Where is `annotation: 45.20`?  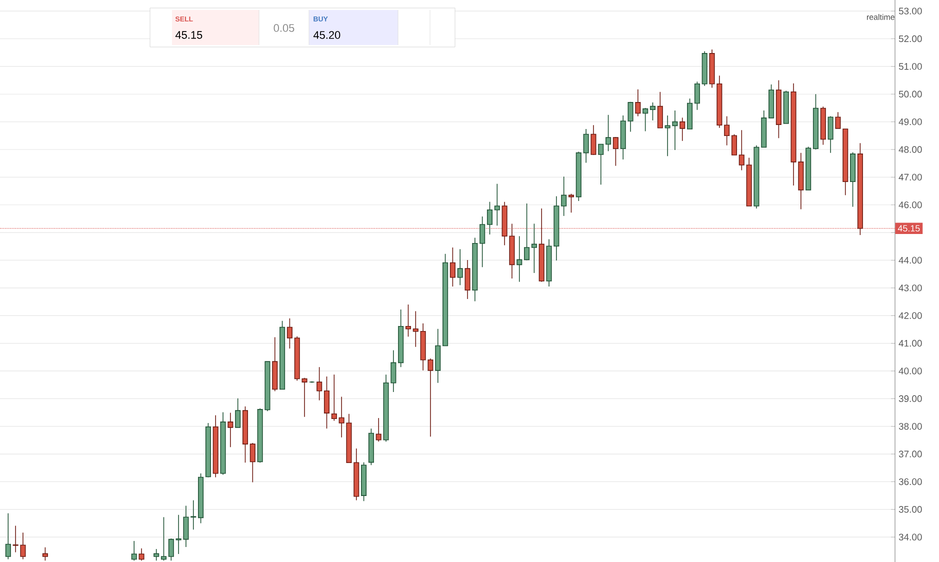
annotation: 45.20 is located at coordinates (326, 35).